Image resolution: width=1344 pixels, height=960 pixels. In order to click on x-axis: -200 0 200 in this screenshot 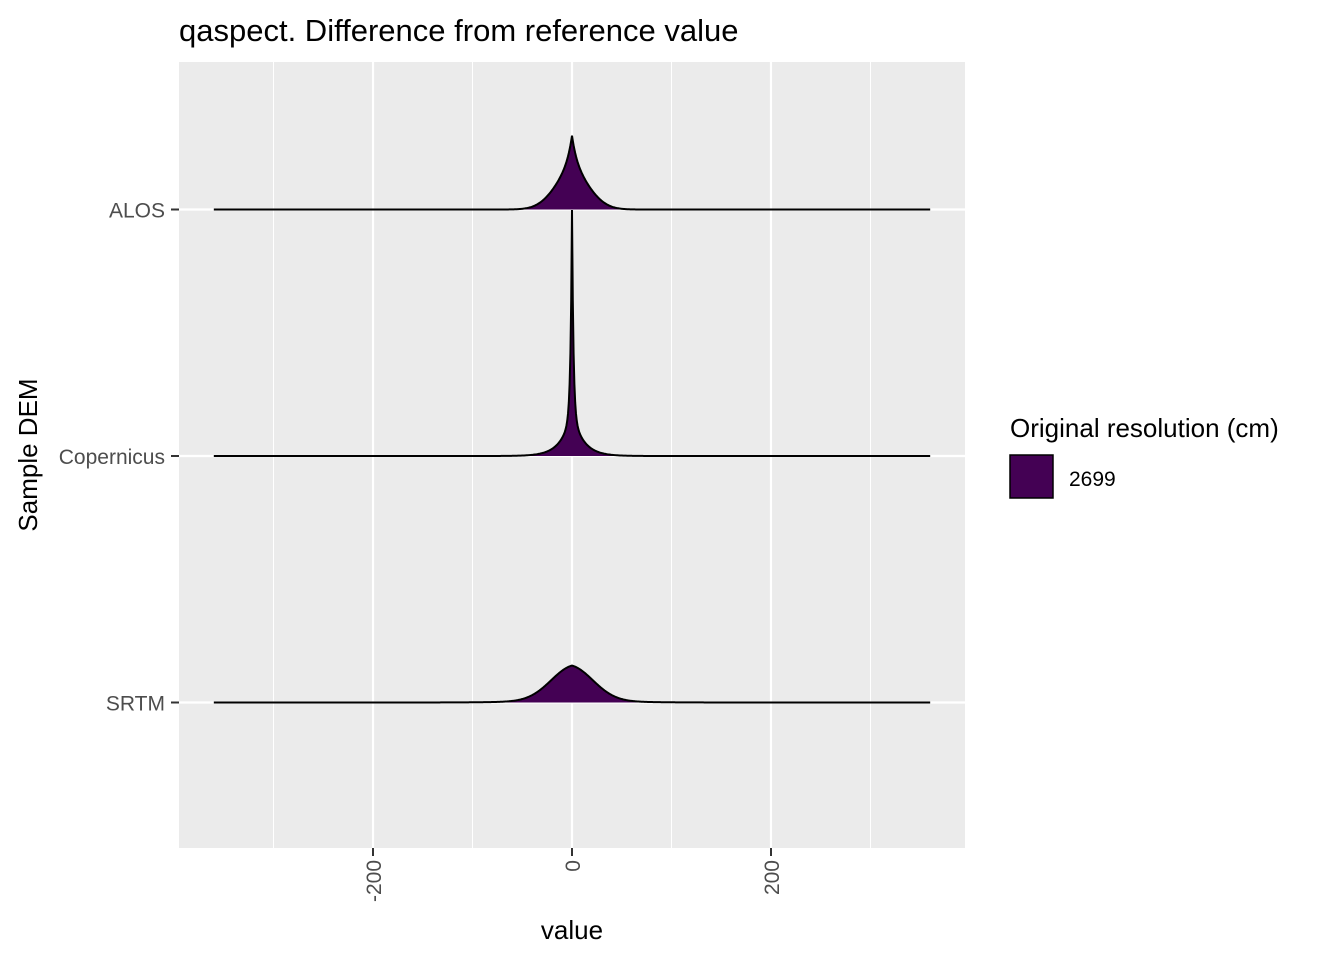, I will do `click(573, 875)`.